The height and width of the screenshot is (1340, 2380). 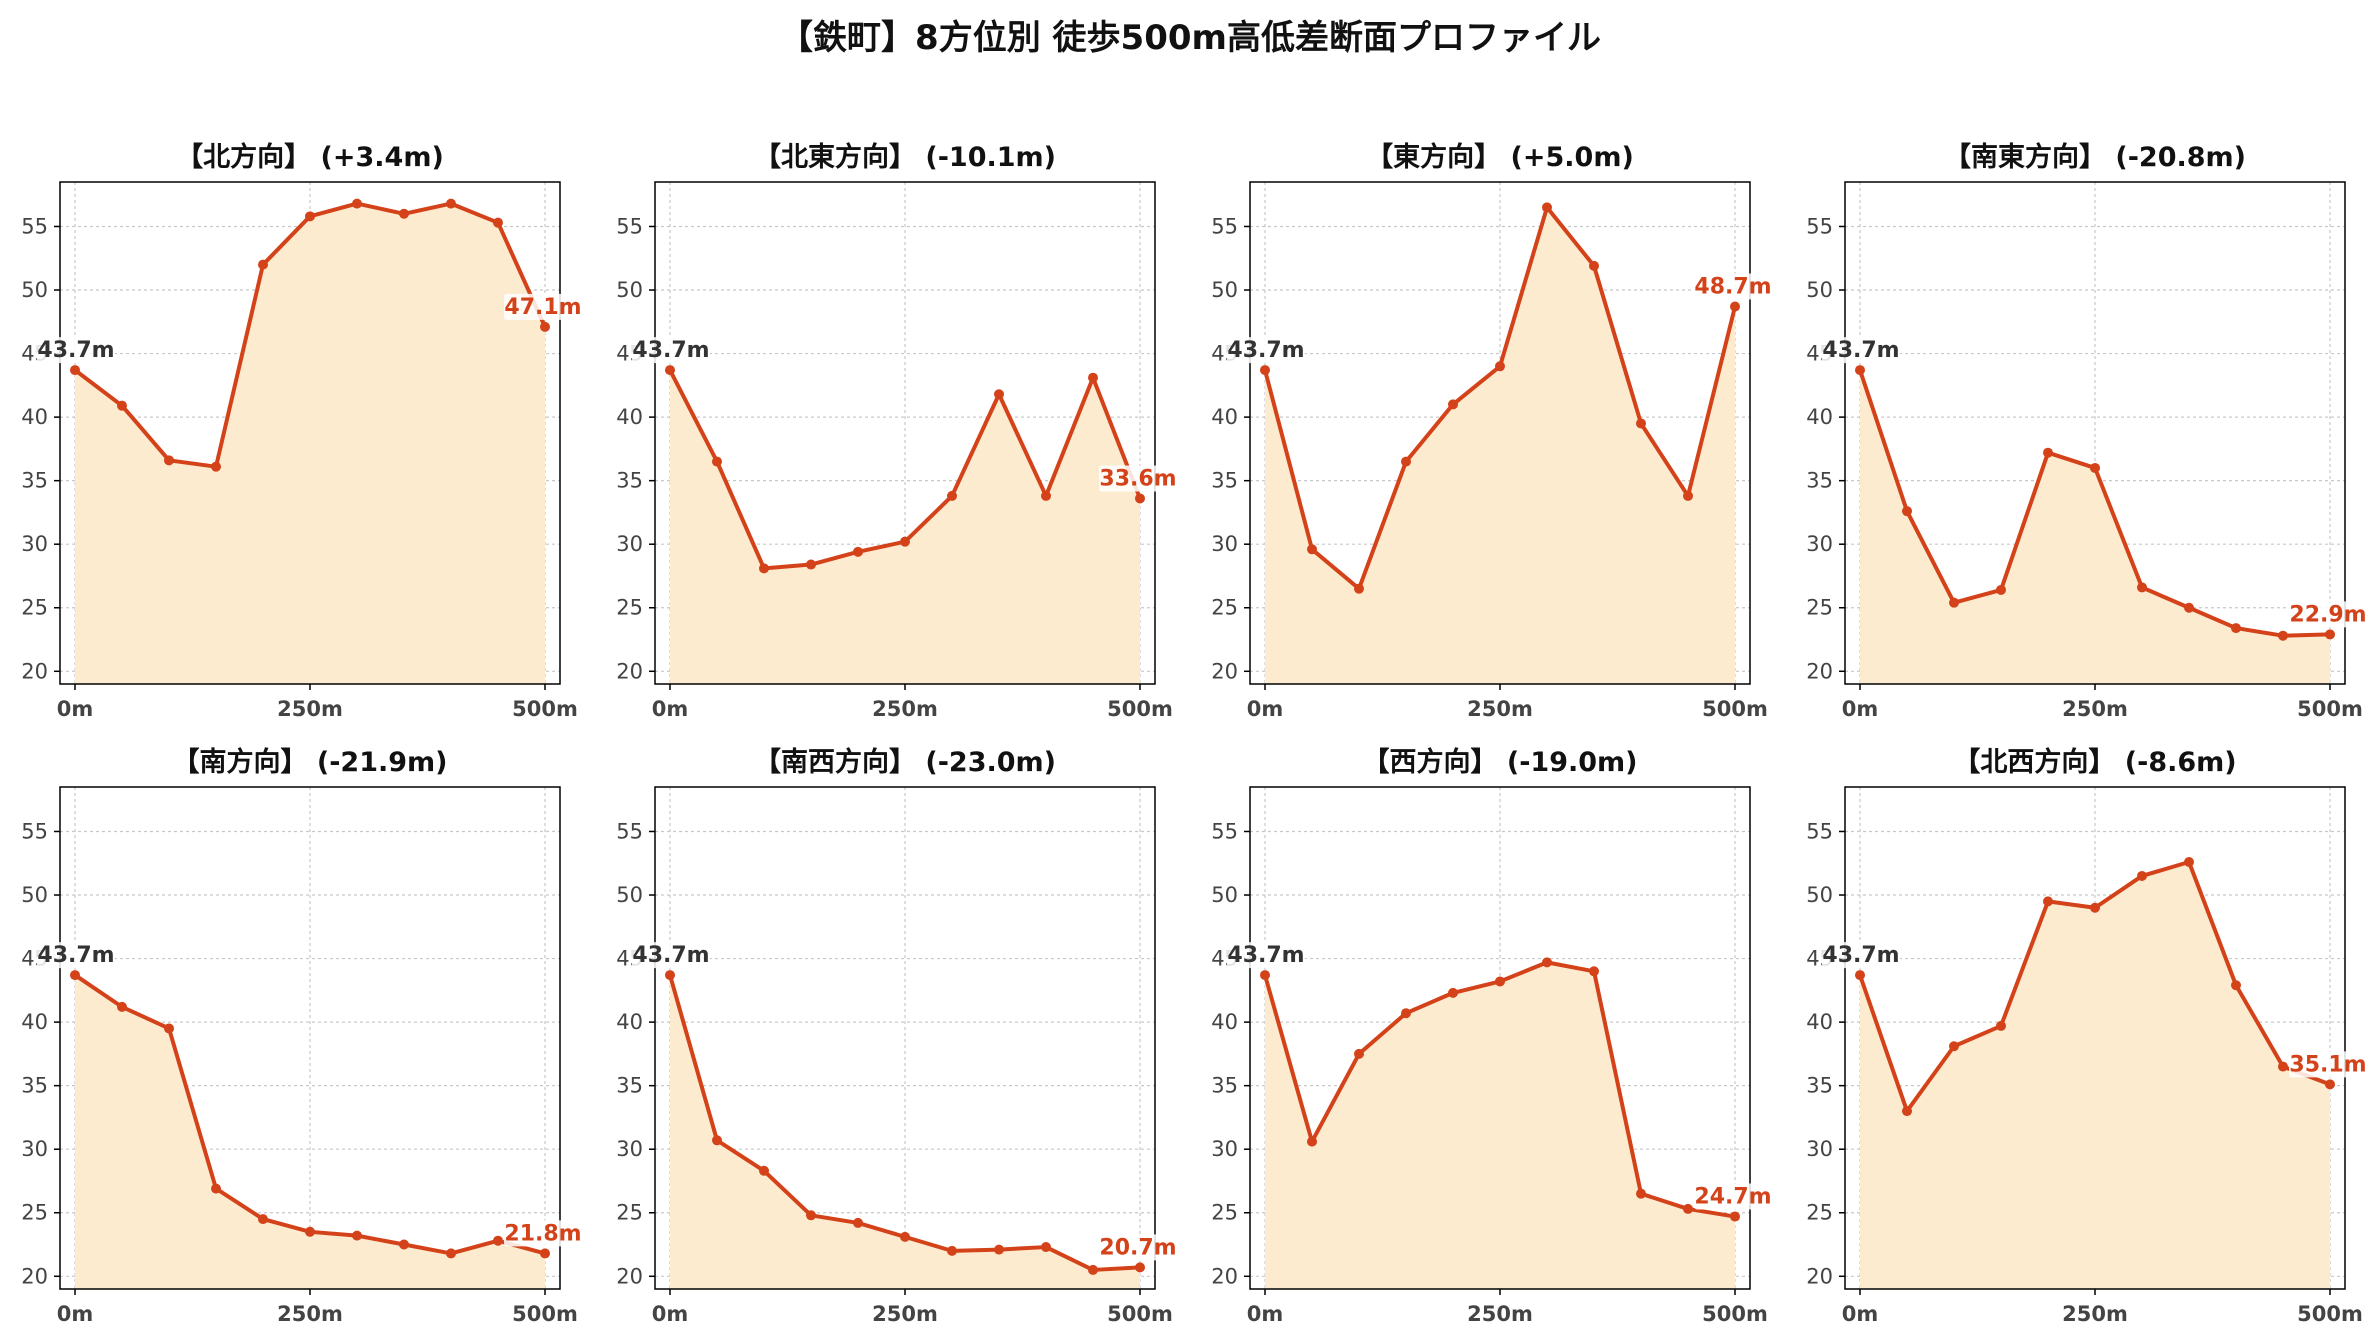 I want to click on end-elevation-label: 33.6m, so click(x=1137, y=478).